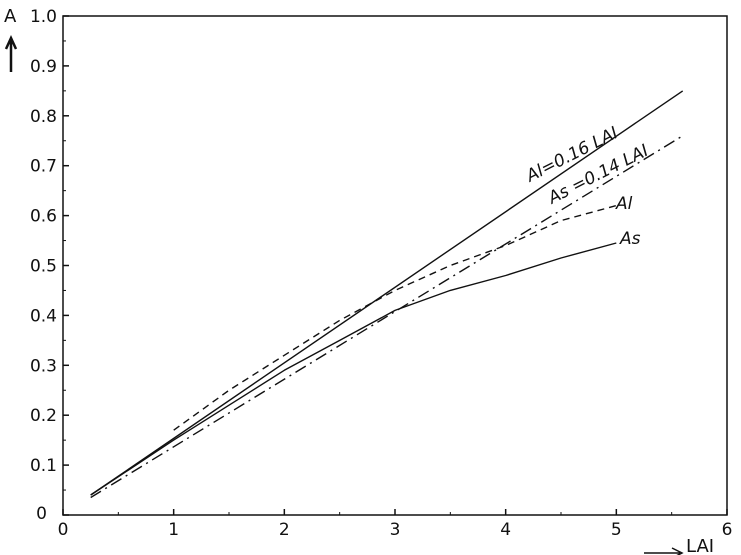  I want to click on y-axis-arrow-icon, so click(11, 53).